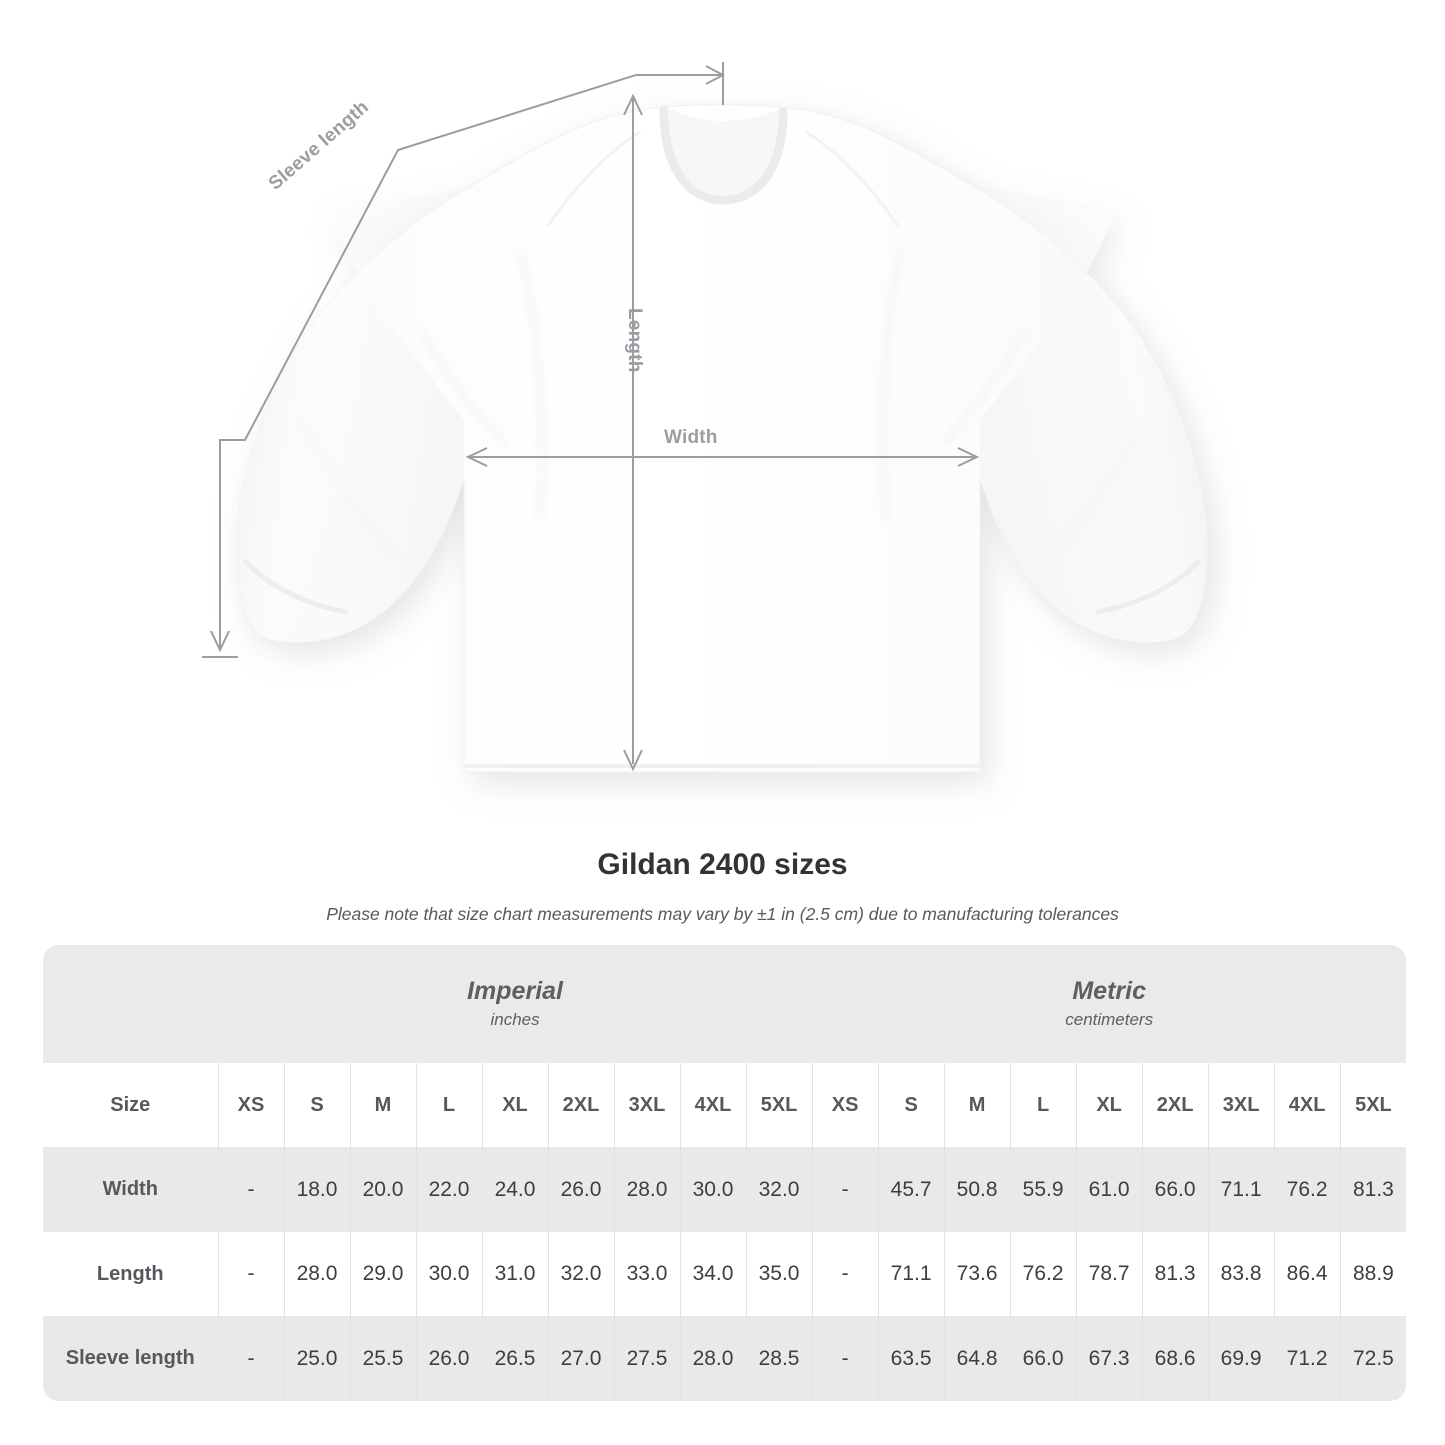  Describe the element at coordinates (646, 1358) in the screenshot. I see `cell-sleeve-imperial-3xl: 27.5` at that location.